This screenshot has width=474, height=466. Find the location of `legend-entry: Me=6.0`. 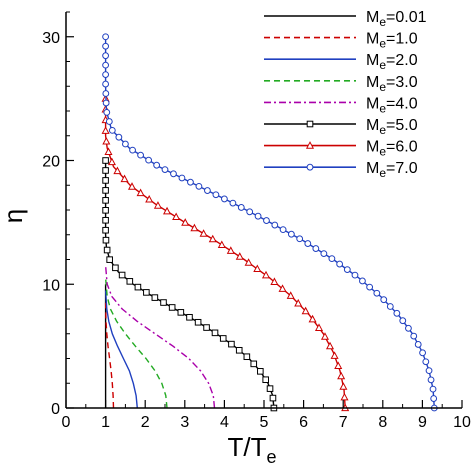

legend-entry: Me=6.0 is located at coordinates (341, 149).